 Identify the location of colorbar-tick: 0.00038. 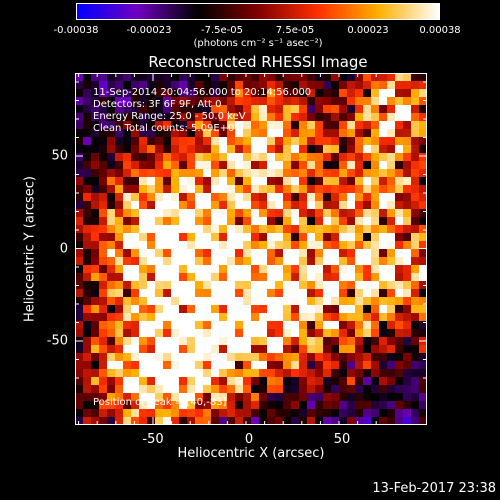
(440, 30).